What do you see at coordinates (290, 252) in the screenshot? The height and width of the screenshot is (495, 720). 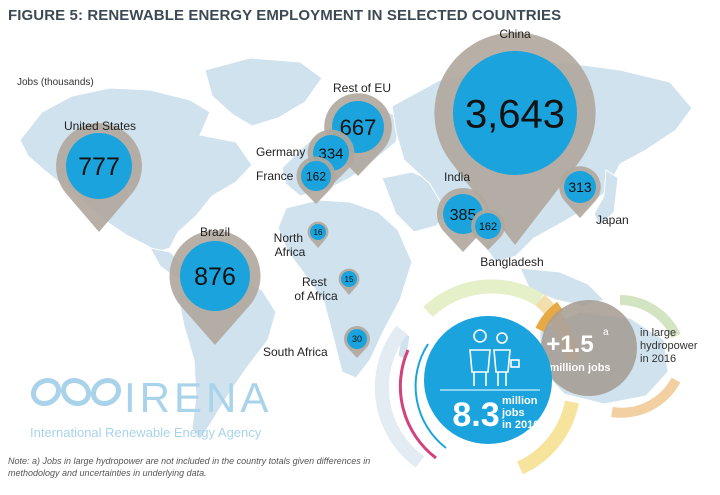 I see `label-north-africa-line2: Africa` at bounding box center [290, 252].